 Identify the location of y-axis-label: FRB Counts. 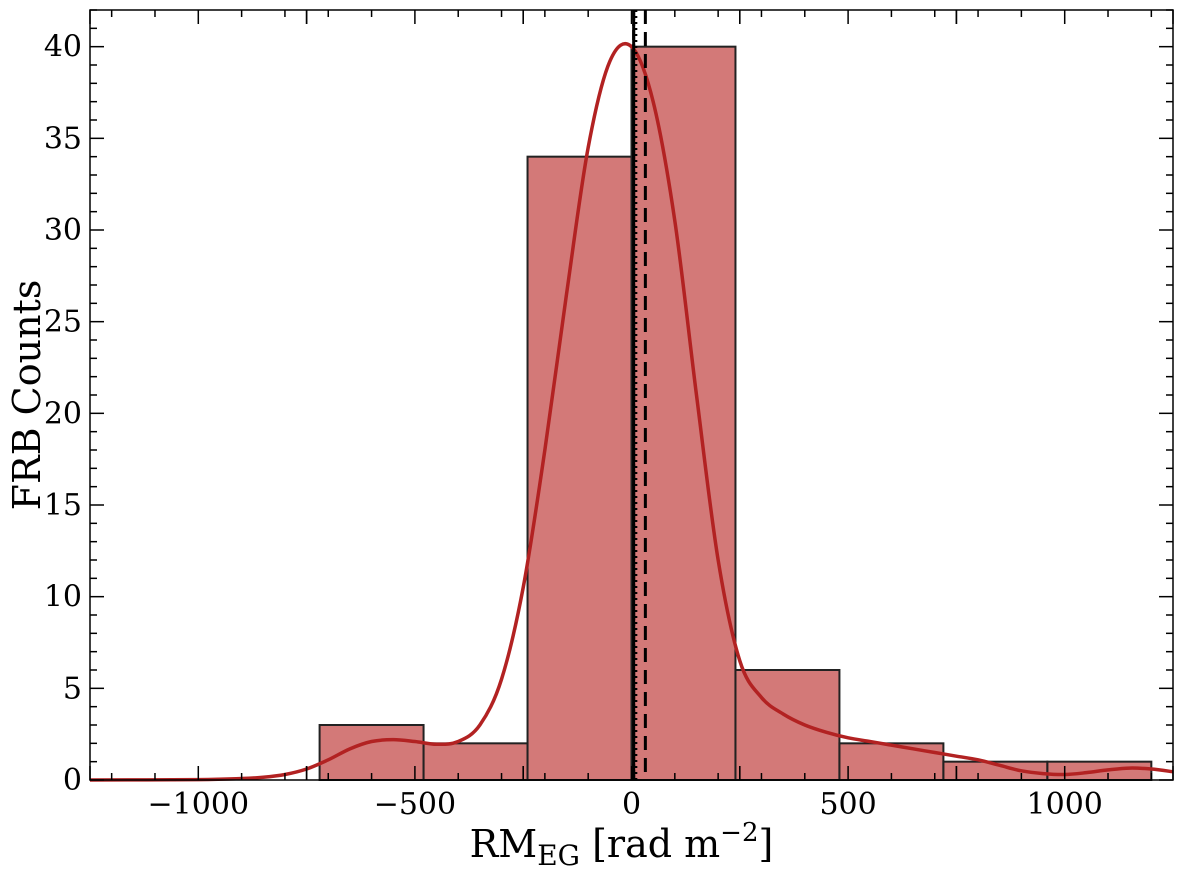
(27, 395).